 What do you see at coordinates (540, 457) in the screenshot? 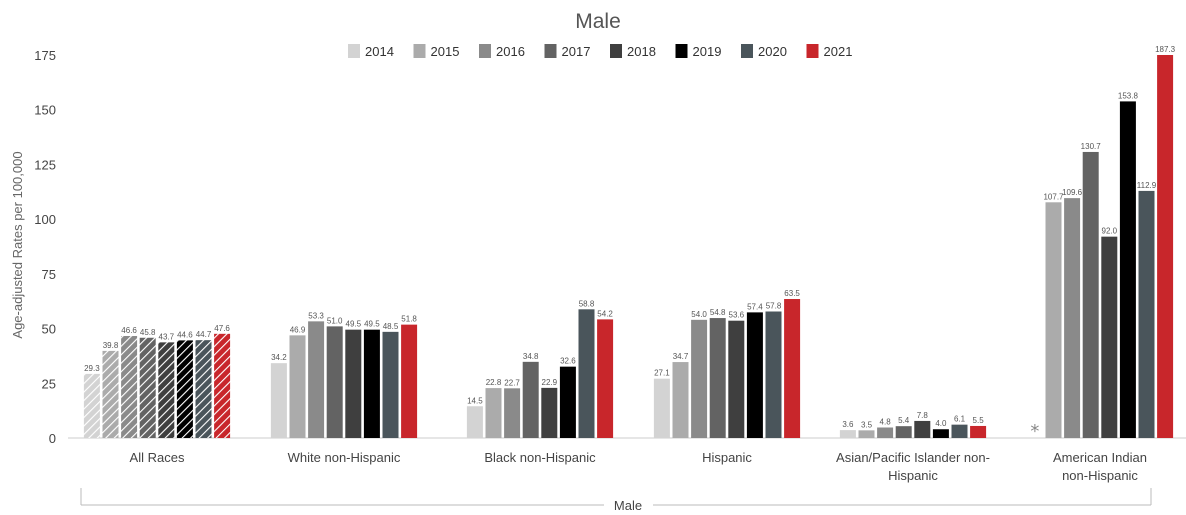
I see `category-label: Black non-Hispanic` at bounding box center [540, 457].